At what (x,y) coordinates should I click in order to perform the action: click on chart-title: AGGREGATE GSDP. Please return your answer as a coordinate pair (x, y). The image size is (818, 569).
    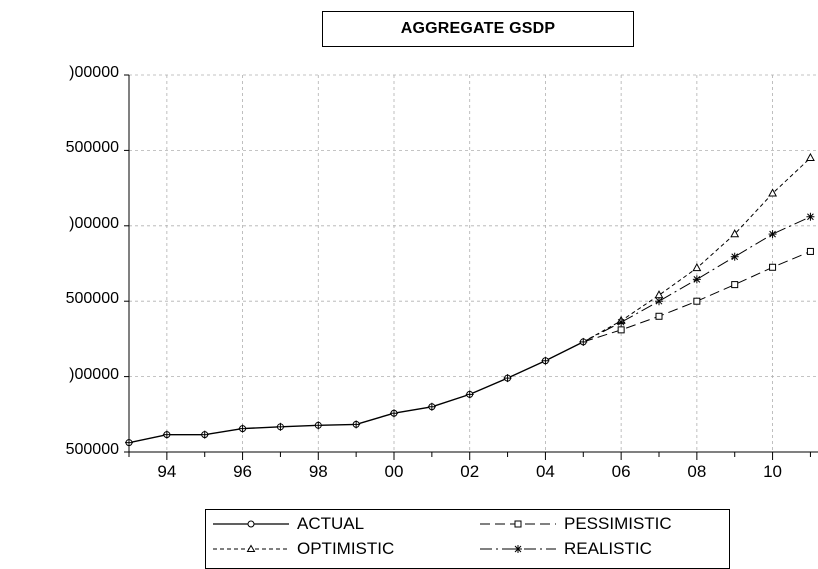
    Looking at the image, I should click on (478, 29).